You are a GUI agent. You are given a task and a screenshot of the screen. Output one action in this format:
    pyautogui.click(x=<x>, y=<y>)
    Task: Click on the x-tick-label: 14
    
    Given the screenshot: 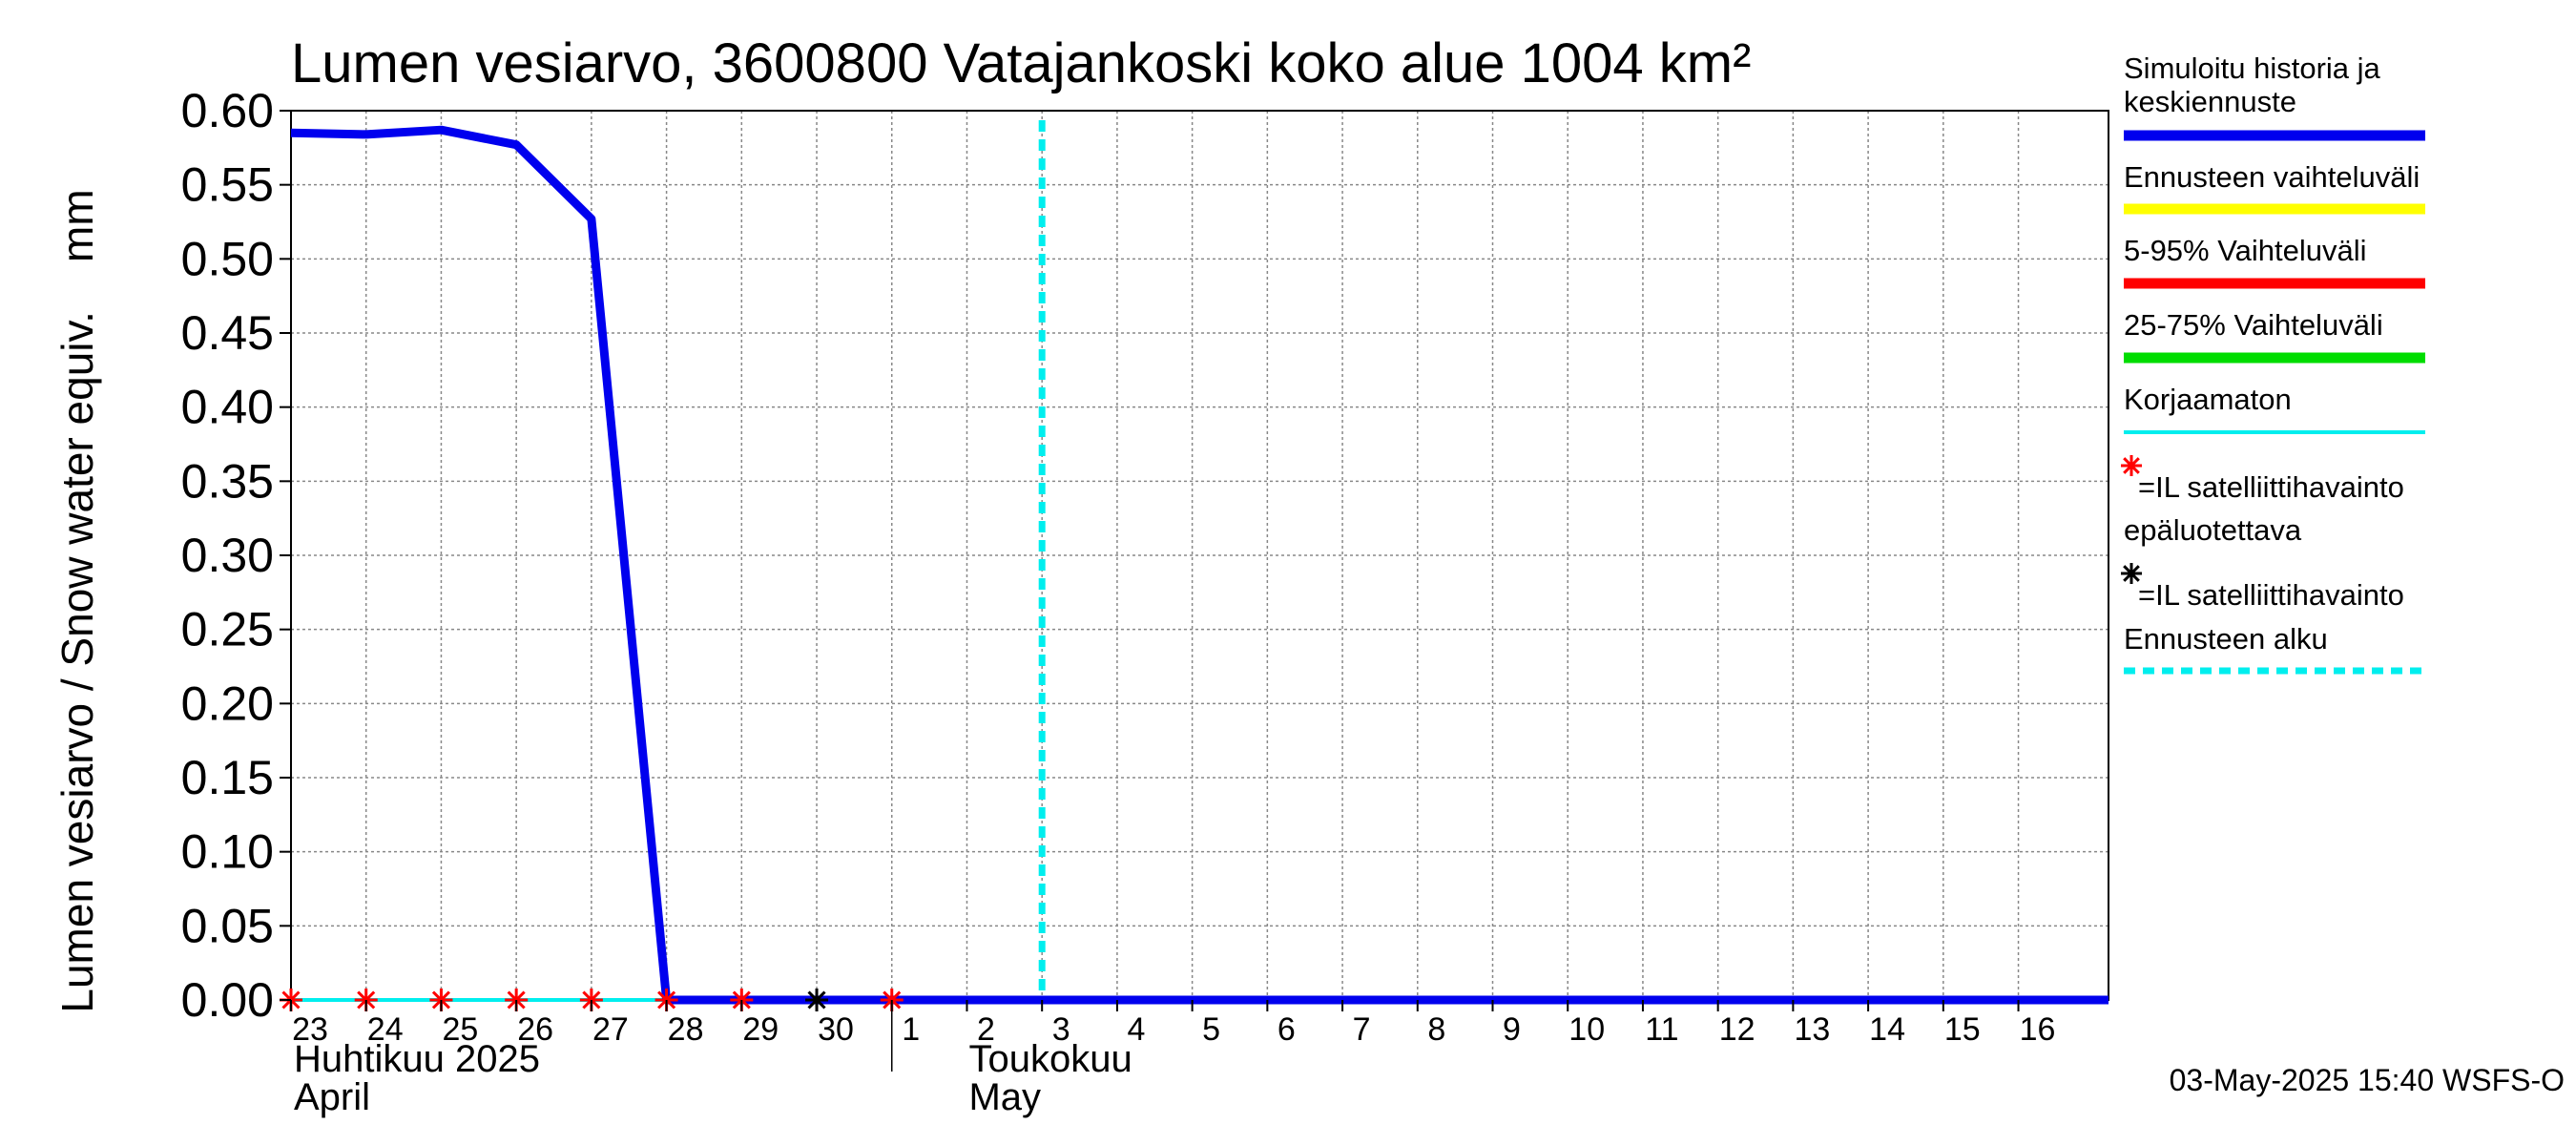 What is the action you would take?
    pyautogui.click(x=1887, y=1029)
    